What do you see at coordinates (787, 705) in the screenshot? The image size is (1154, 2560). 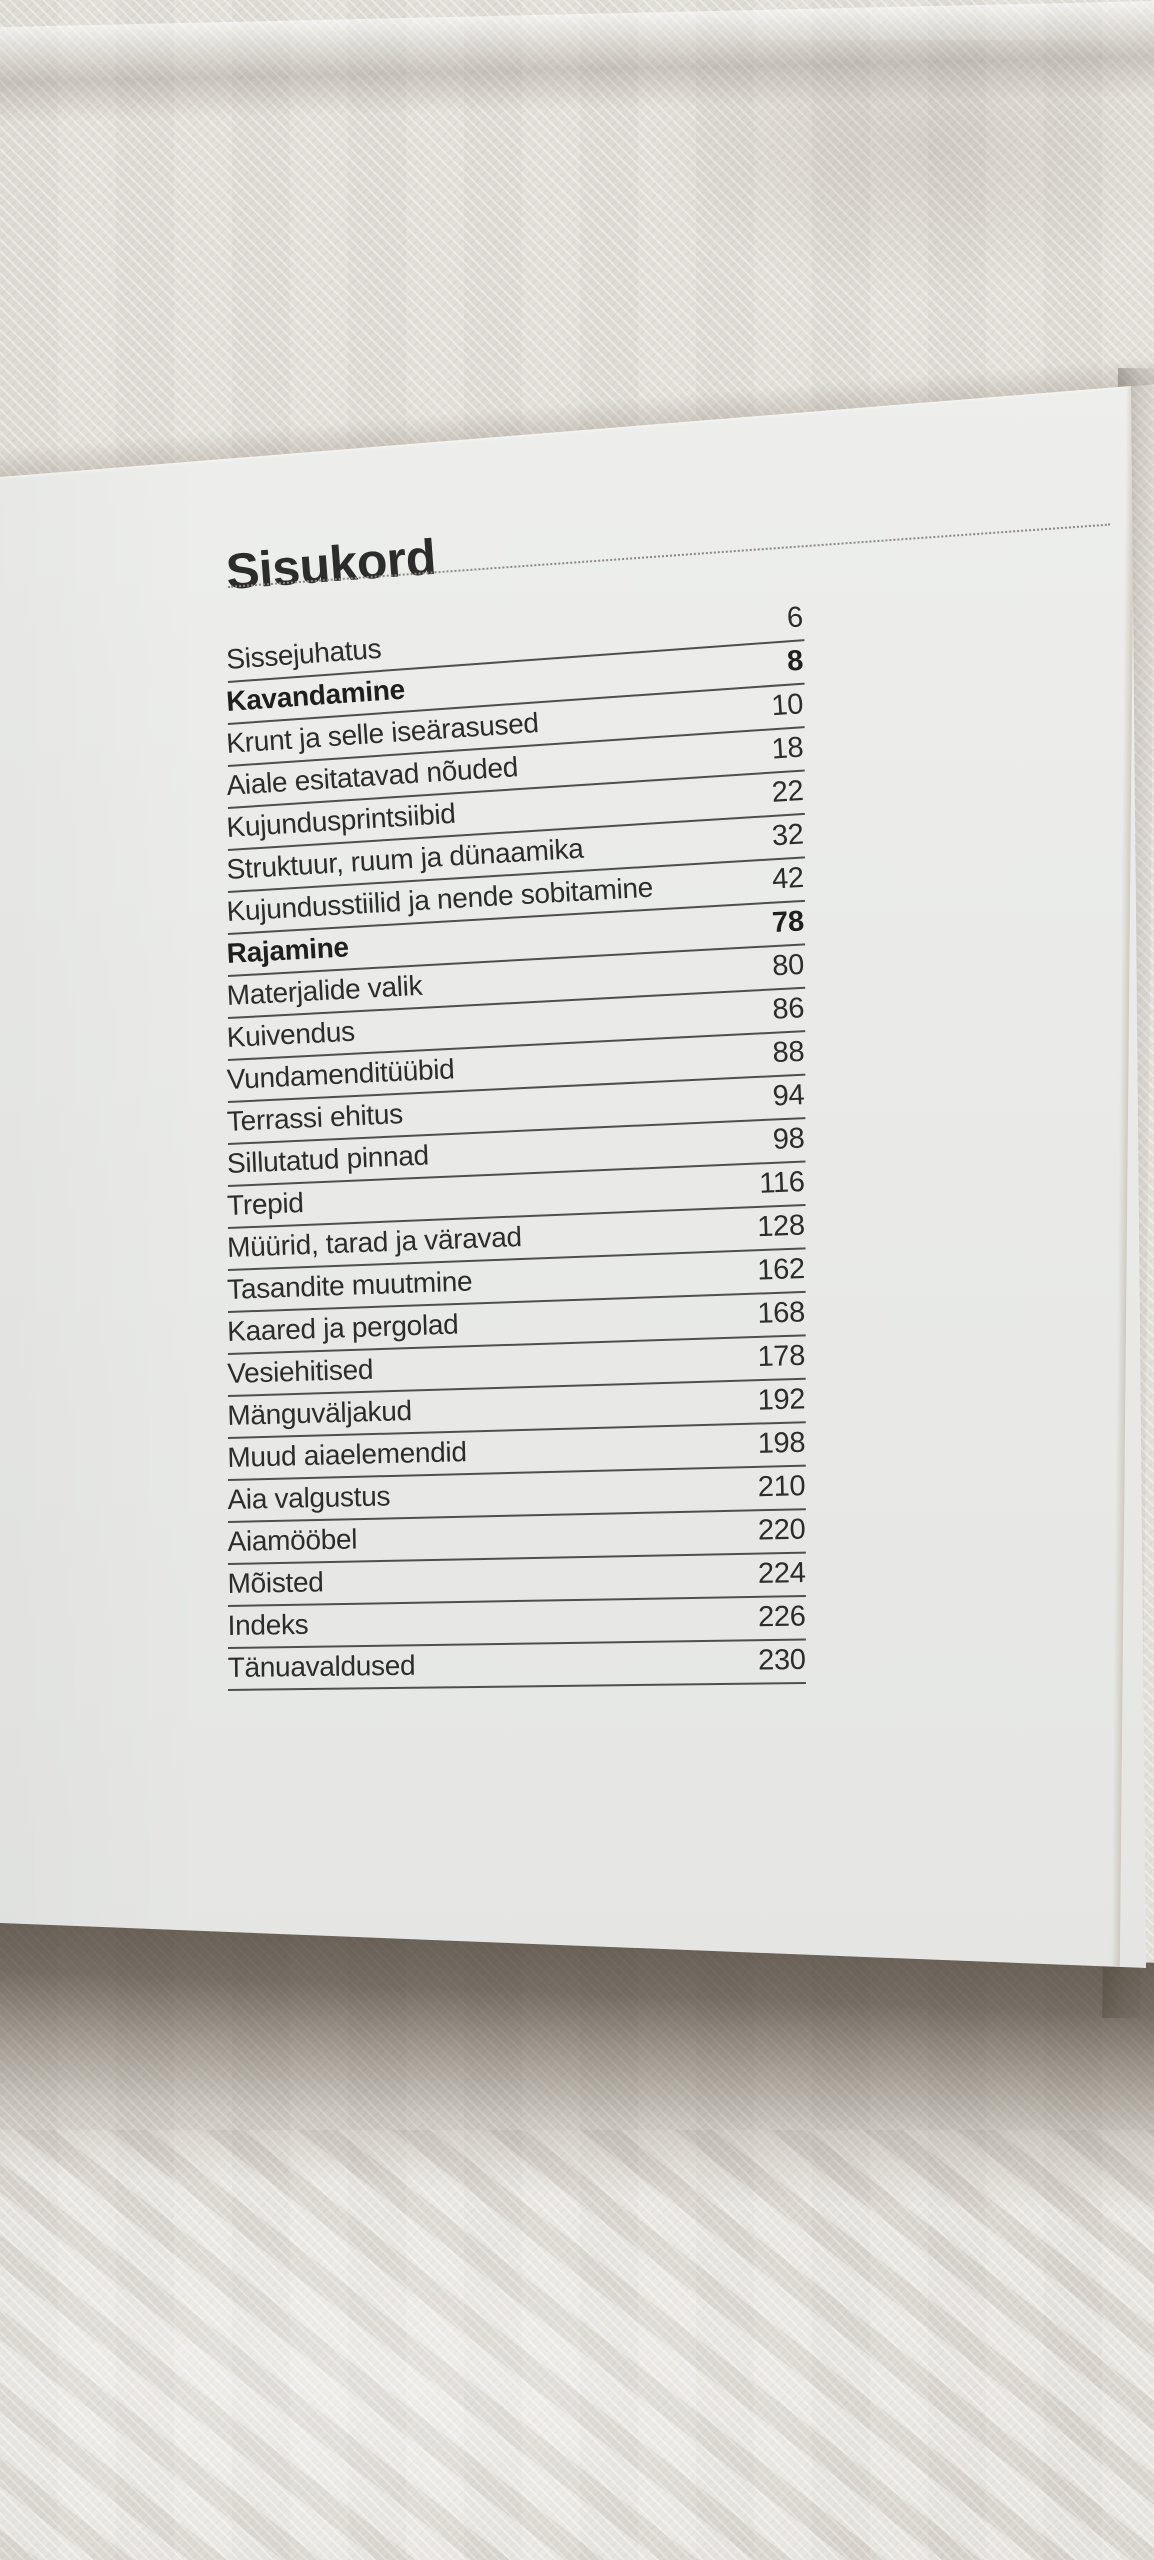 I see `toc-entry-page: 10` at bounding box center [787, 705].